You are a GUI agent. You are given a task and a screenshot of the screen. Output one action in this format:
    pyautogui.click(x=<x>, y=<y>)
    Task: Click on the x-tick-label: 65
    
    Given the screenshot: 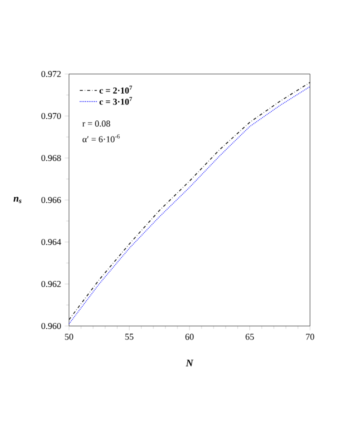 What is the action you would take?
    pyautogui.click(x=250, y=337)
    